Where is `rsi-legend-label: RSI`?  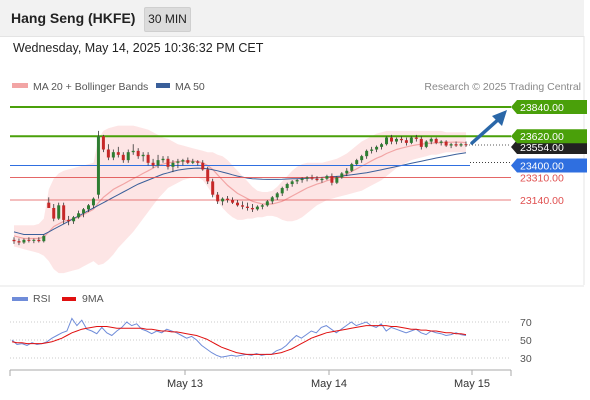
rsi-legend-label: RSI is located at coordinates (42, 299).